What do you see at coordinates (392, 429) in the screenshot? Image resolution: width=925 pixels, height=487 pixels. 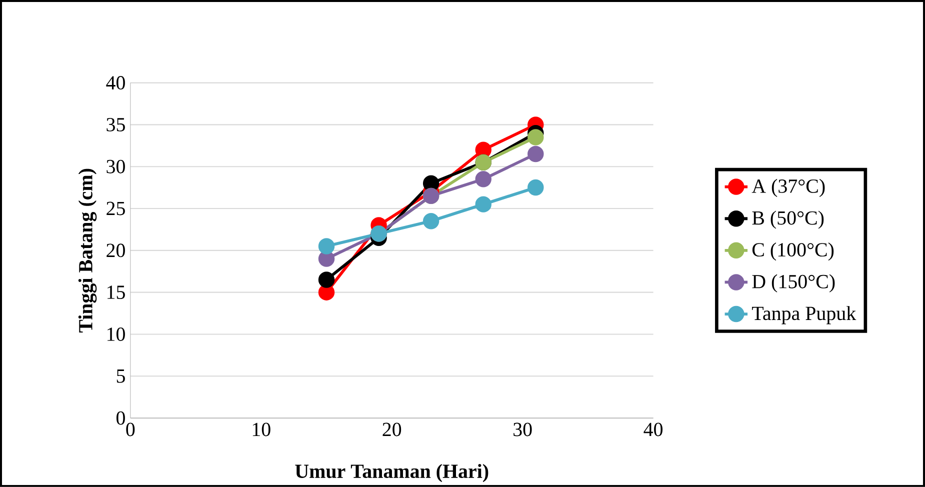 I see `x-tick-label: 20` at bounding box center [392, 429].